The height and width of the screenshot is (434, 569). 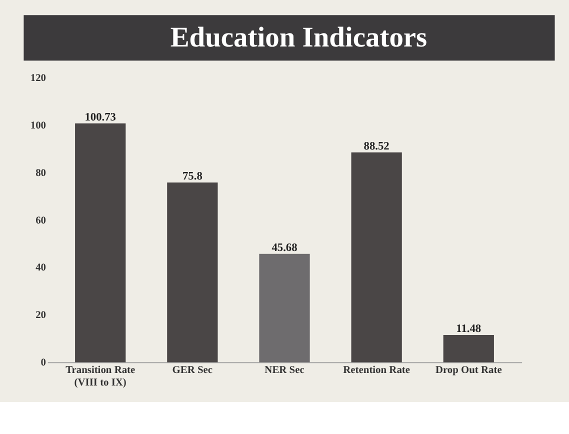 I want to click on data-label: 88.52, so click(x=377, y=146).